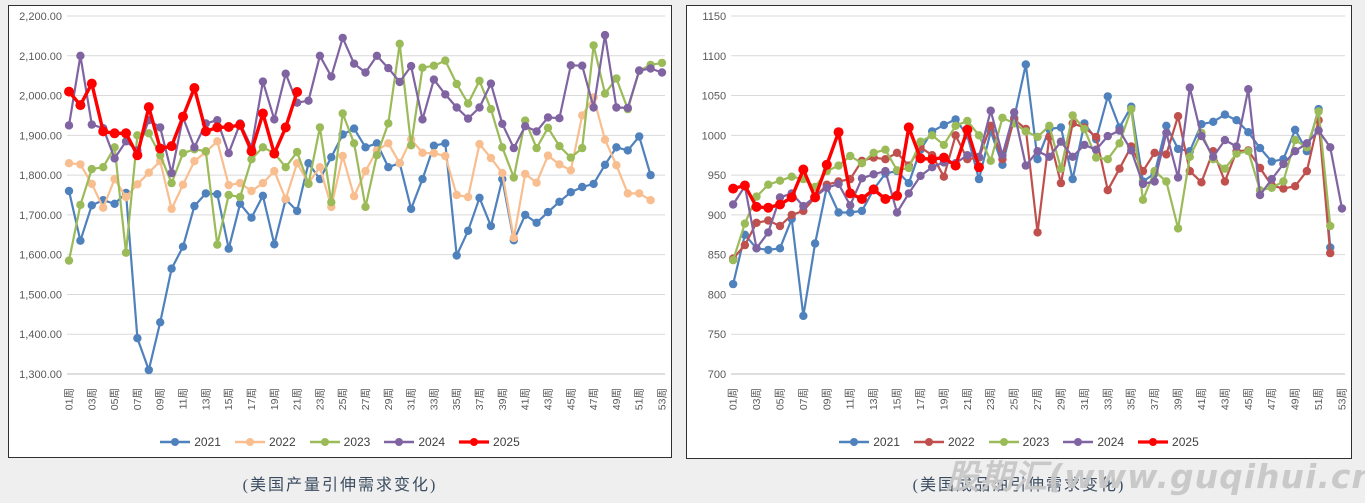 The height and width of the screenshot is (503, 1365). I want to click on series-2025, so click(856, 167).